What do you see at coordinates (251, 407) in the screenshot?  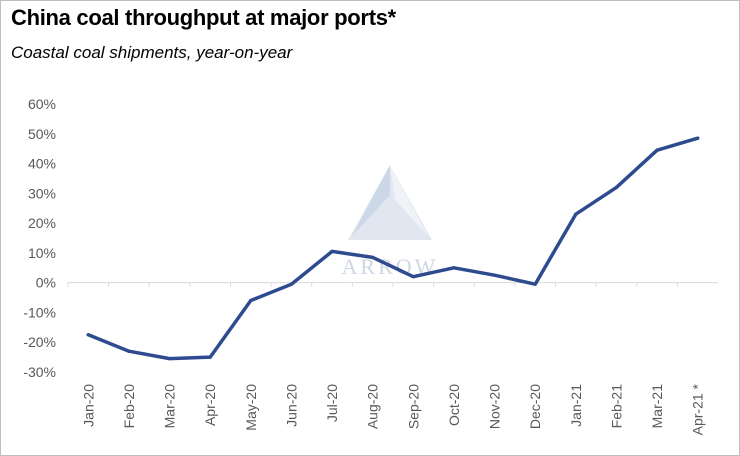 I see `x-tick-label: May-20` at bounding box center [251, 407].